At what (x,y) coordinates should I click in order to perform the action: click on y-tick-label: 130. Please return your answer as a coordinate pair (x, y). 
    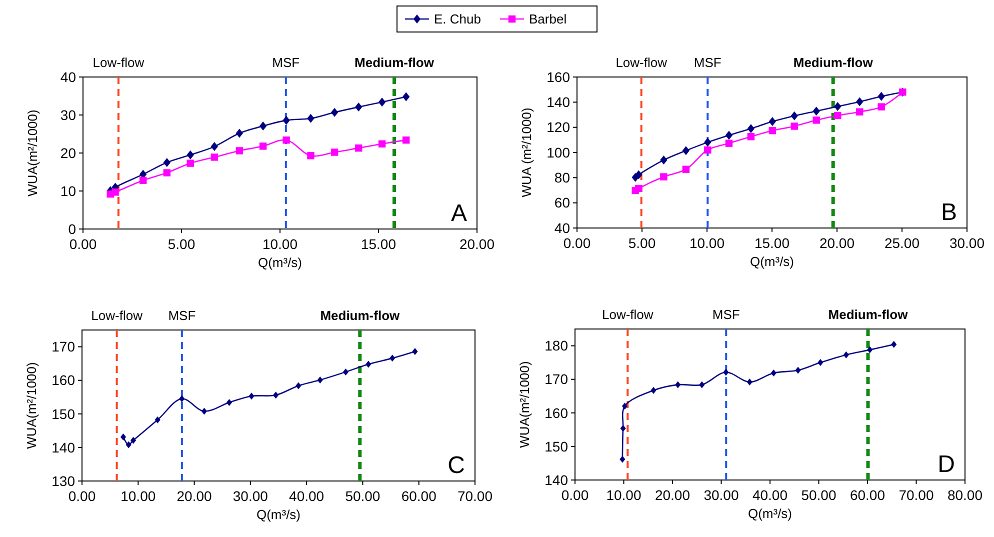
    Looking at the image, I should click on (64, 480).